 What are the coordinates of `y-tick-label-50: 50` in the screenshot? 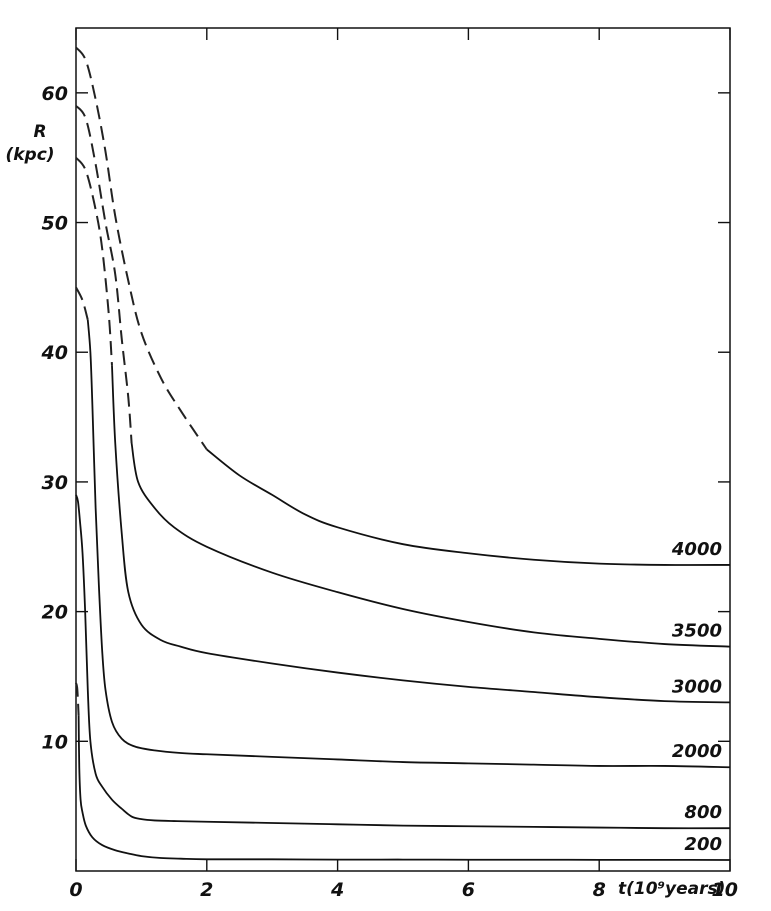 It's located at (55, 224).